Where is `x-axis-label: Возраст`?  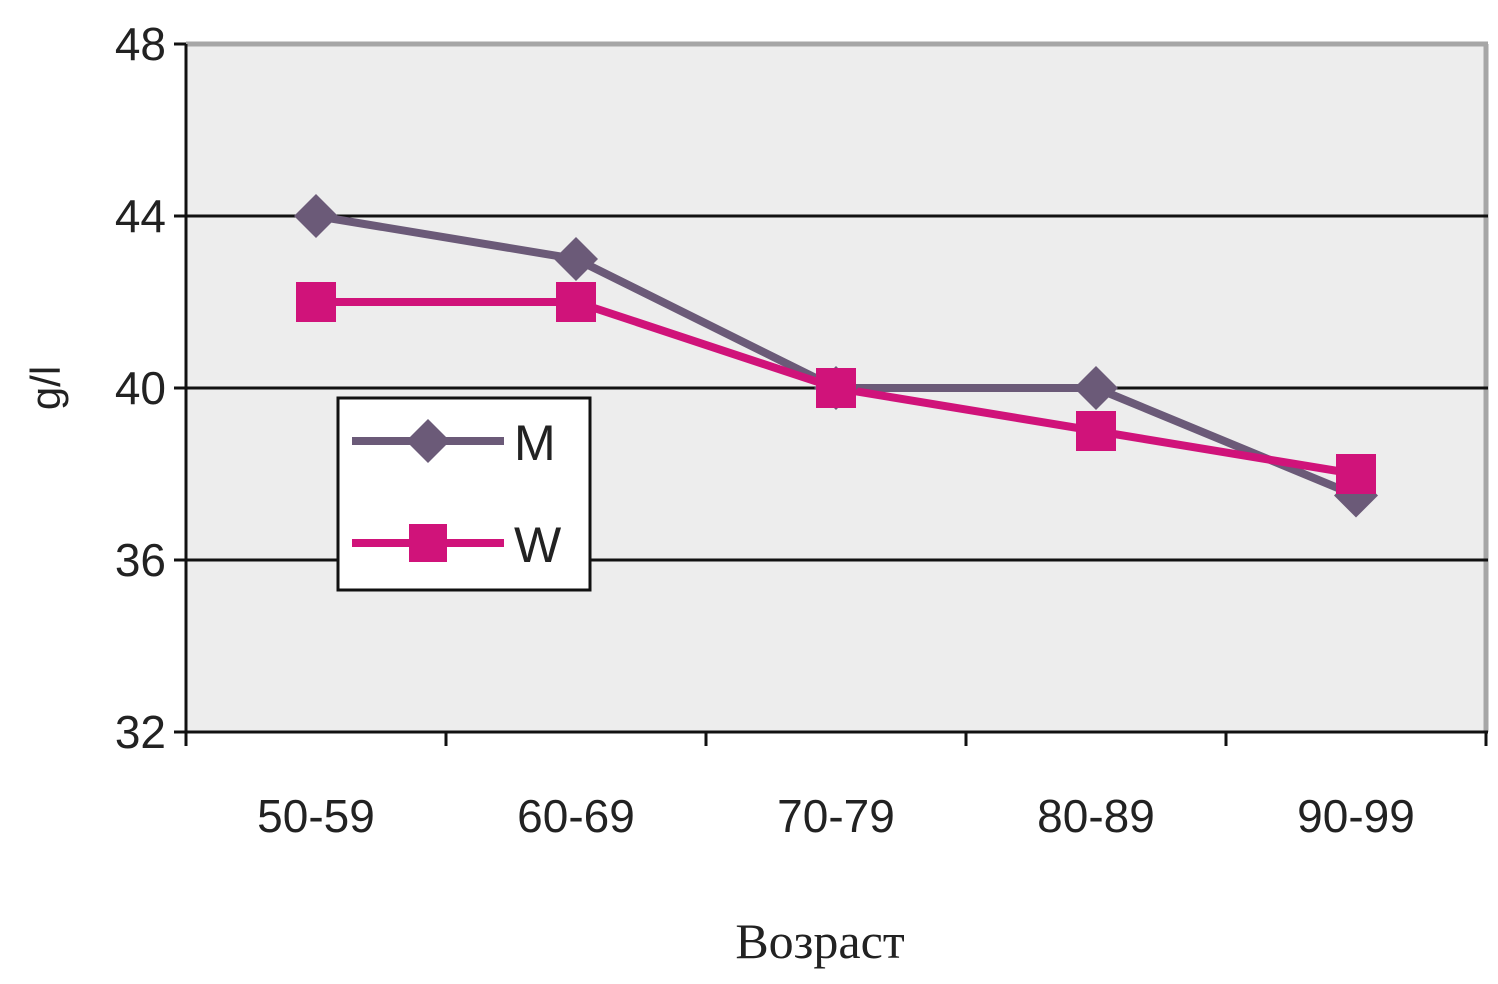
x-axis-label: Возраст is located at coordinates (819, 941).